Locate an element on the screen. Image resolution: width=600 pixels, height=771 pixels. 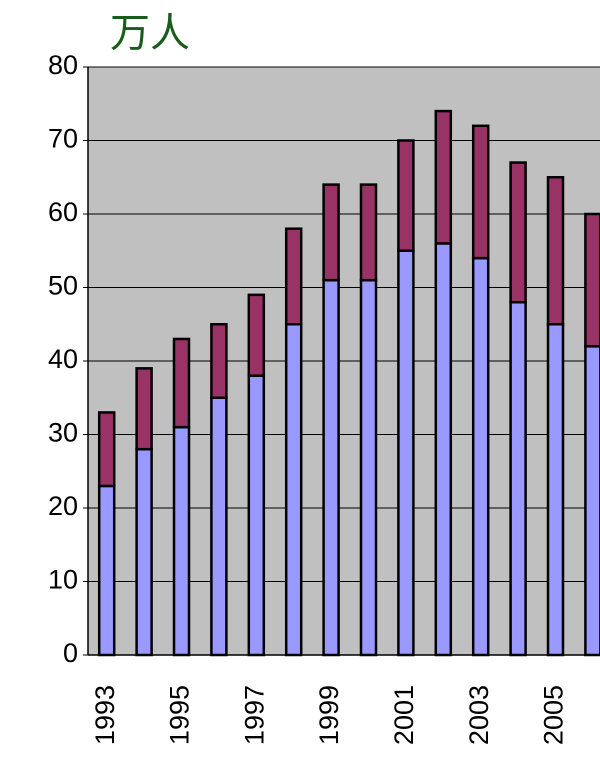
y-tick-label: 50 is located at coordinates (63, 286).